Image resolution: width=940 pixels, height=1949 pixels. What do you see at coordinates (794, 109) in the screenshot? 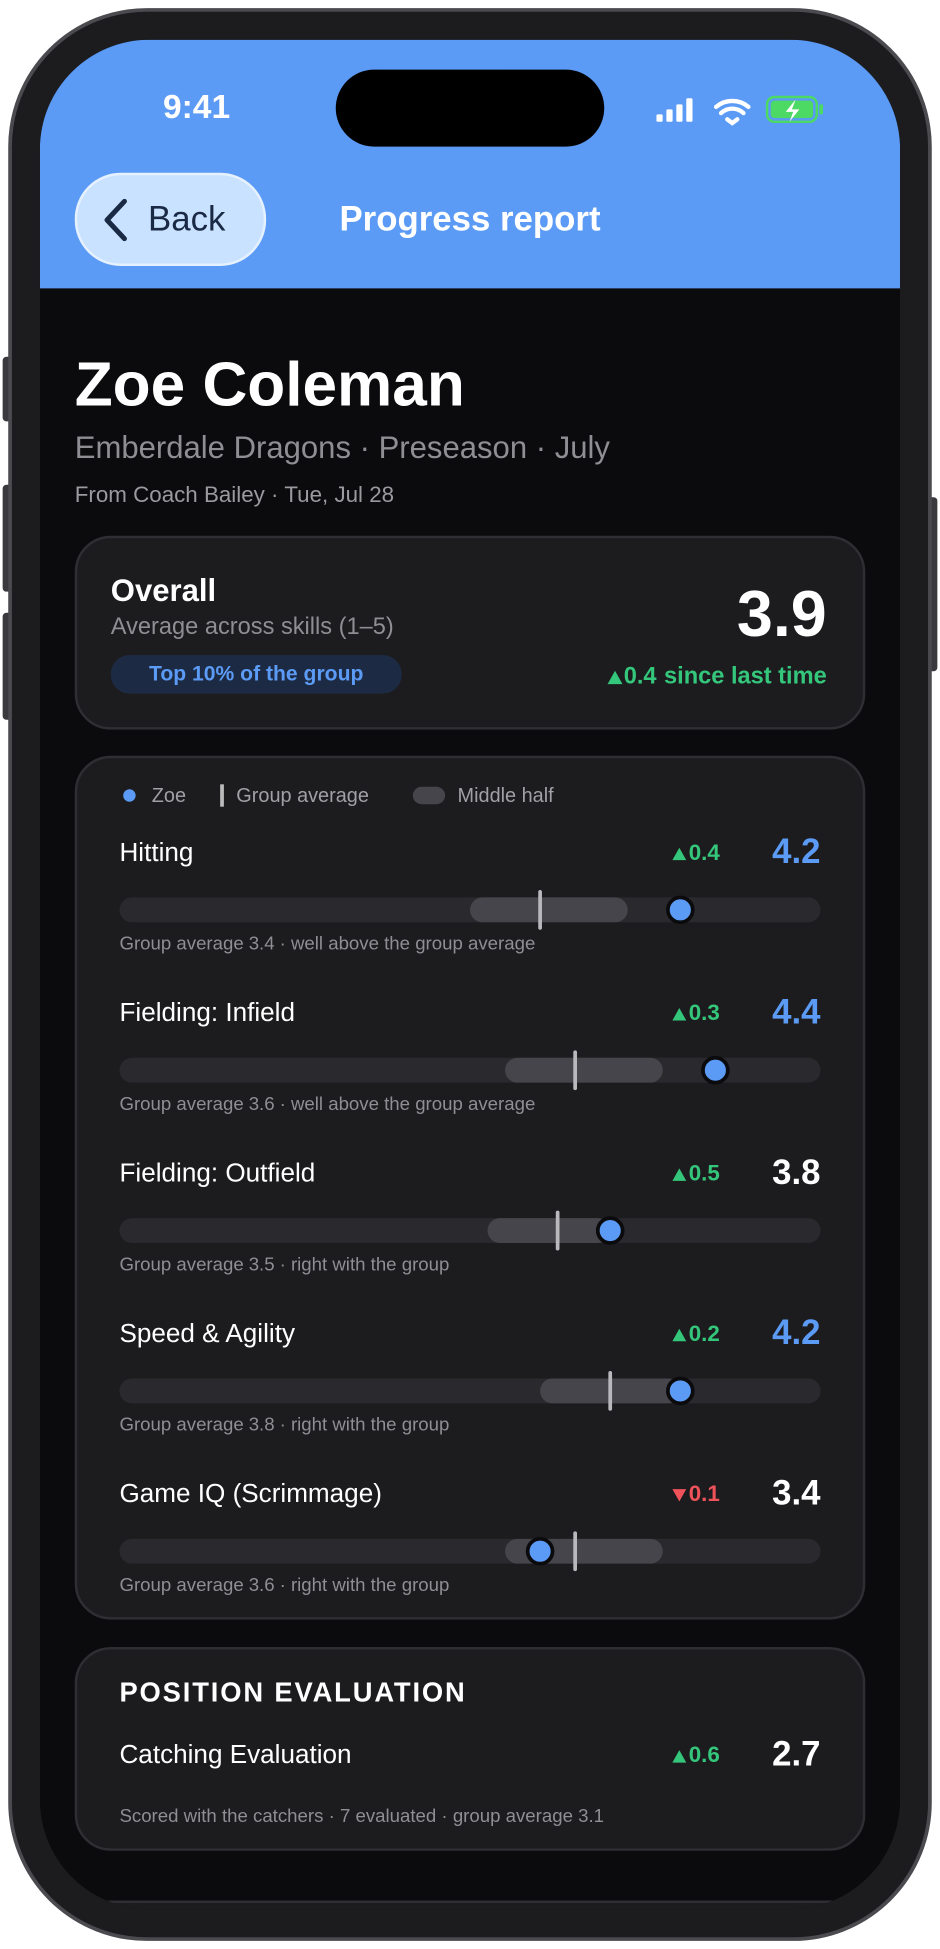
I see `battery-icon` at bounding box center [794, 109].